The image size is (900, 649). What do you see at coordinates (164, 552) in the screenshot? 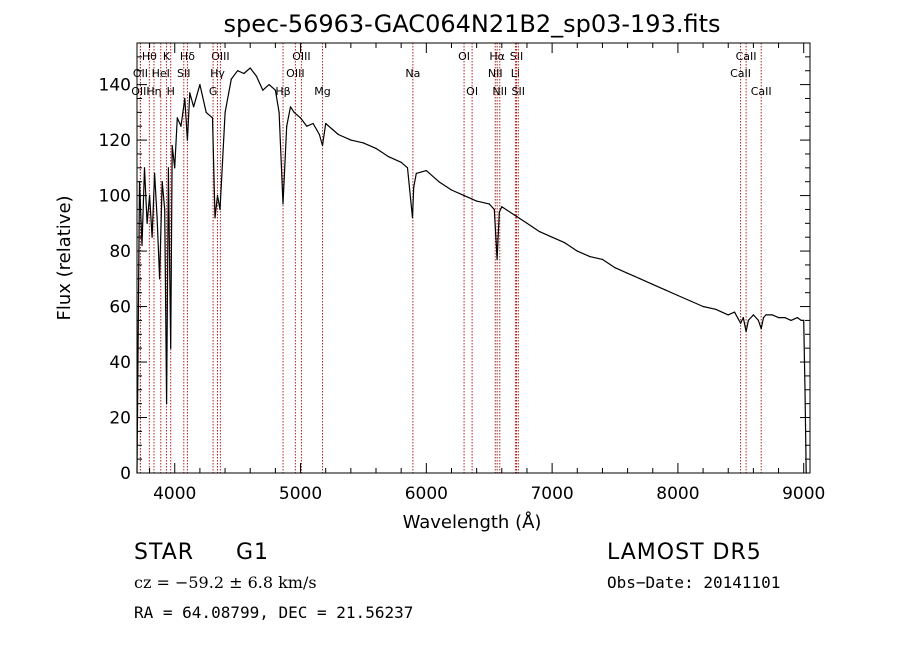
I see `object-class: STAR` at bounding box center [164, 552].